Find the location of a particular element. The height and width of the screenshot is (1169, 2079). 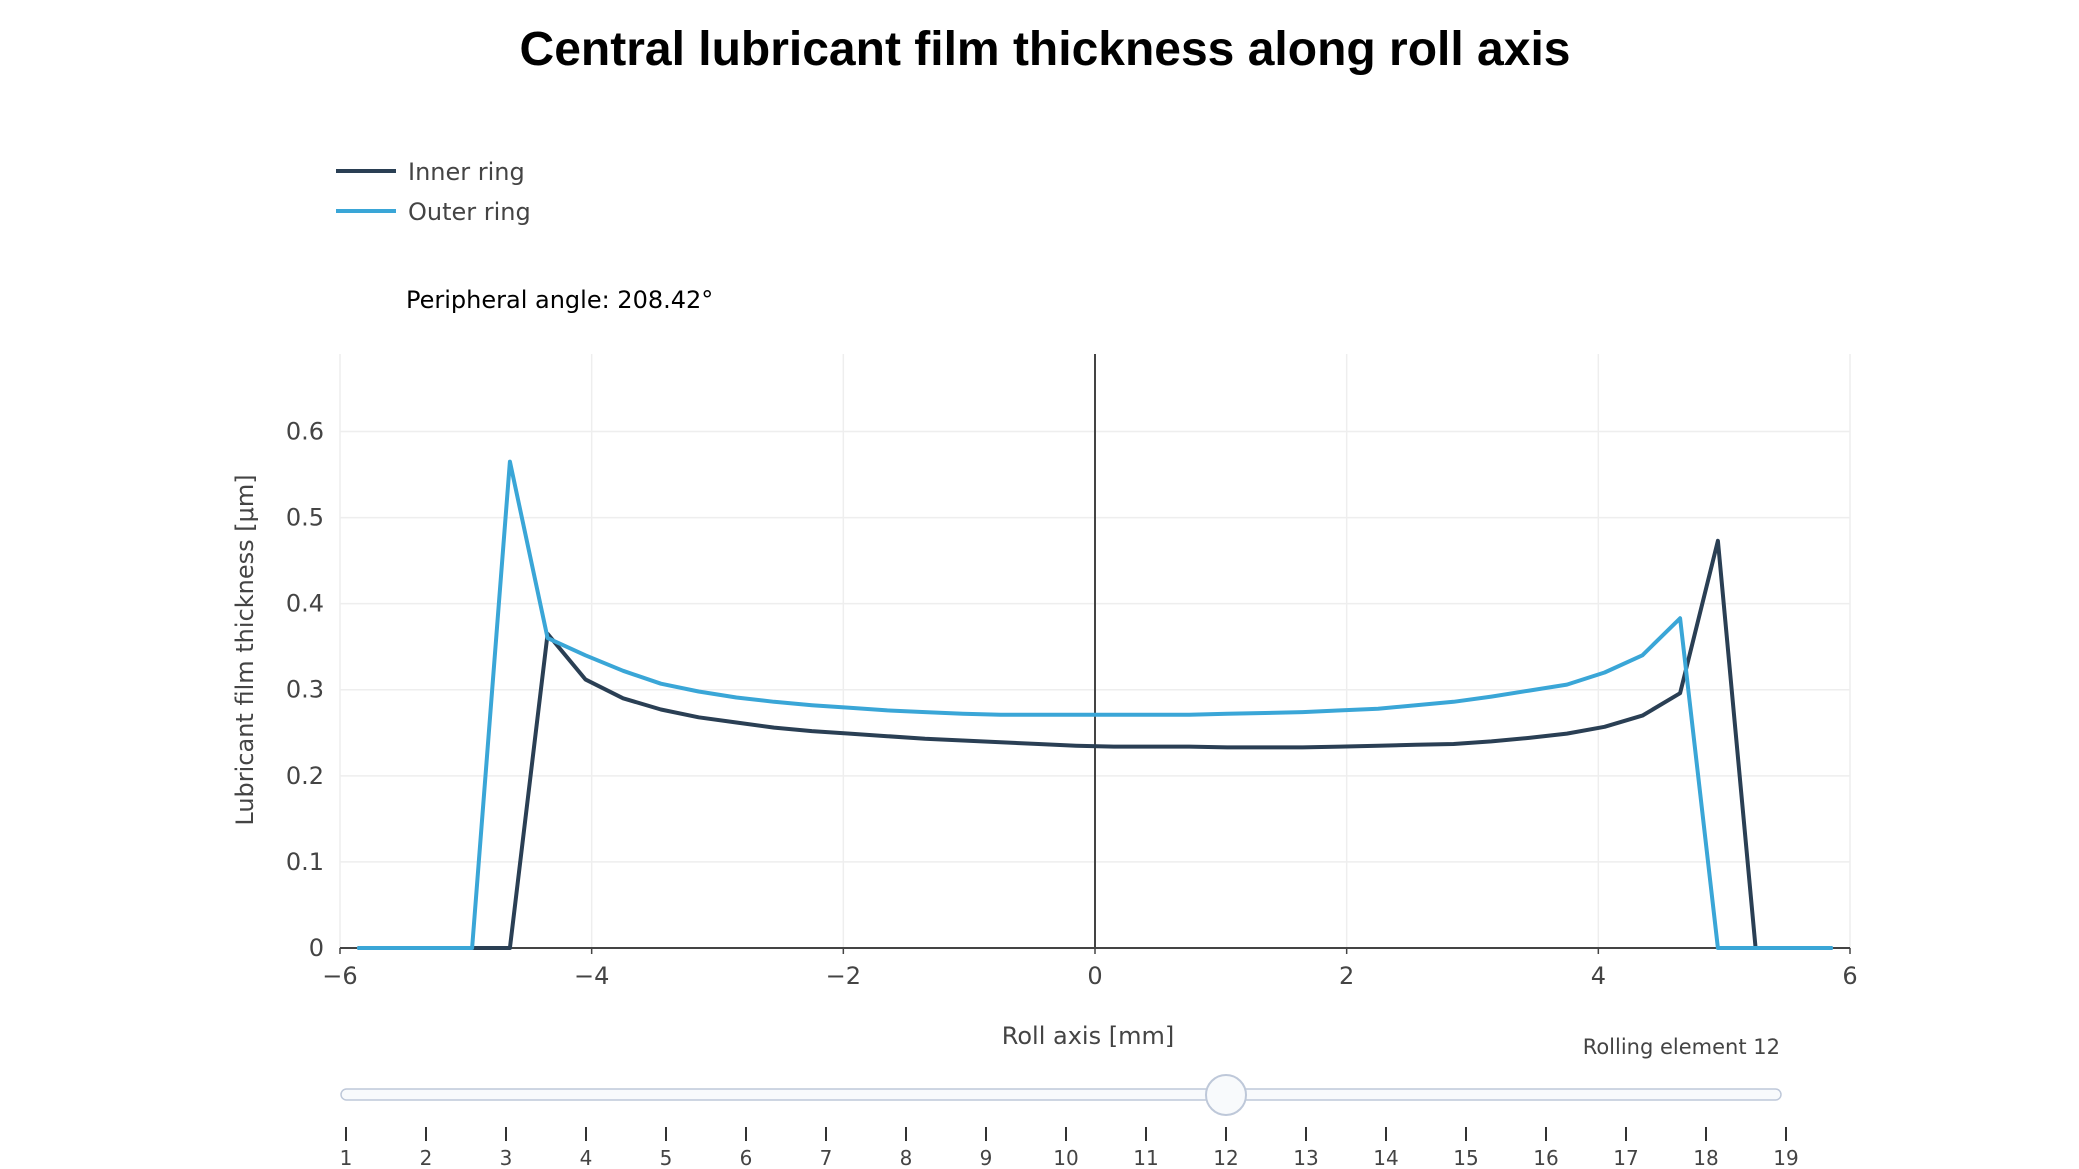

slider-tick-label: 19 is located at coordinates (1785, 1157).